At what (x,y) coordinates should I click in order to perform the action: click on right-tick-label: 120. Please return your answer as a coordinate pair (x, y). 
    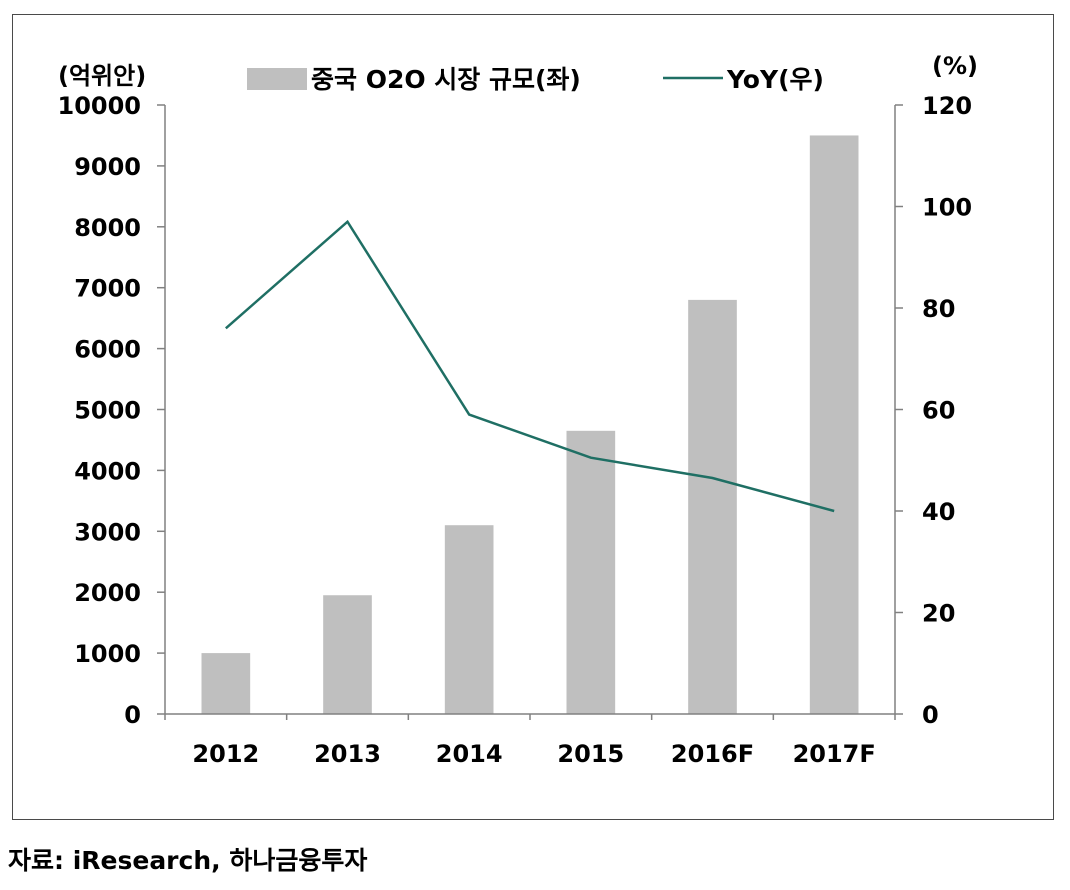
    Looking at the image, I should click on (947, 106).